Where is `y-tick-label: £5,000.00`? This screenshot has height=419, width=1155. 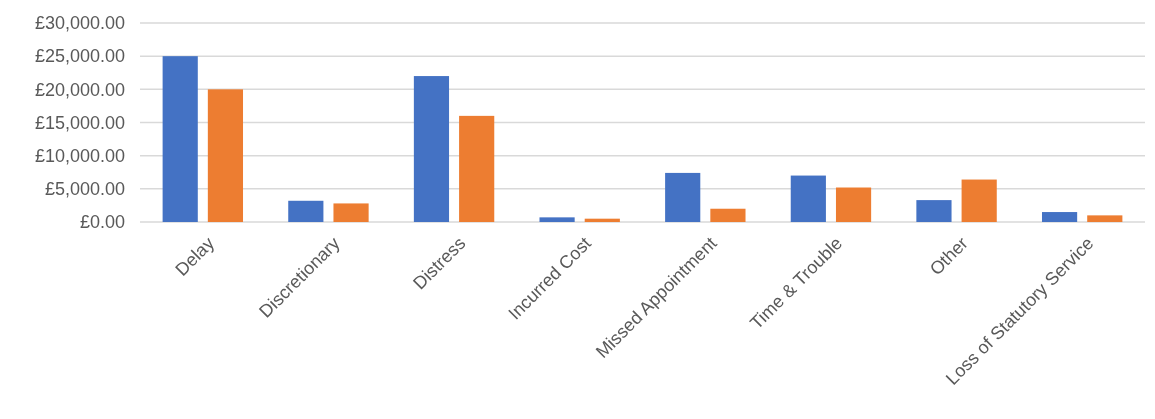
y-tick-label: £5,000.00 is located at coordinates (84, 189).